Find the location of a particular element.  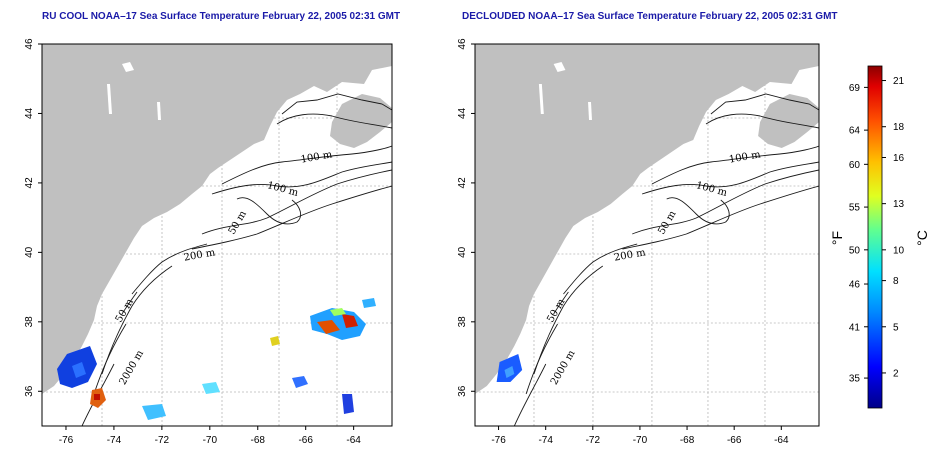

fahrenheit-tick-label: 60 is located at coordinates (855, 165).